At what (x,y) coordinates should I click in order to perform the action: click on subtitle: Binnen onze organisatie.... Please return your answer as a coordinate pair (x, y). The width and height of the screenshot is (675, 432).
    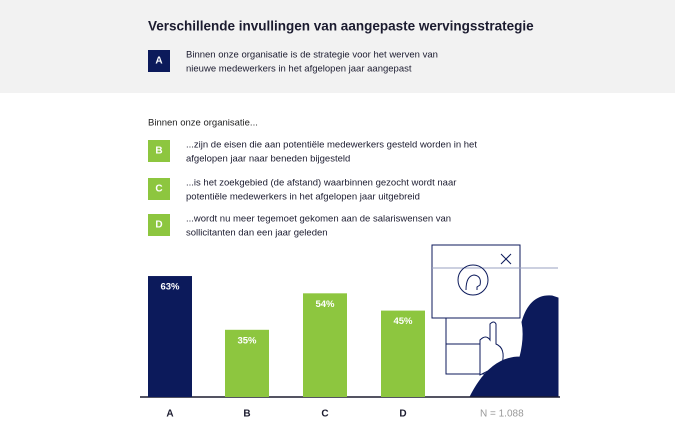
    Looking at the image, I should click on (203, 123).